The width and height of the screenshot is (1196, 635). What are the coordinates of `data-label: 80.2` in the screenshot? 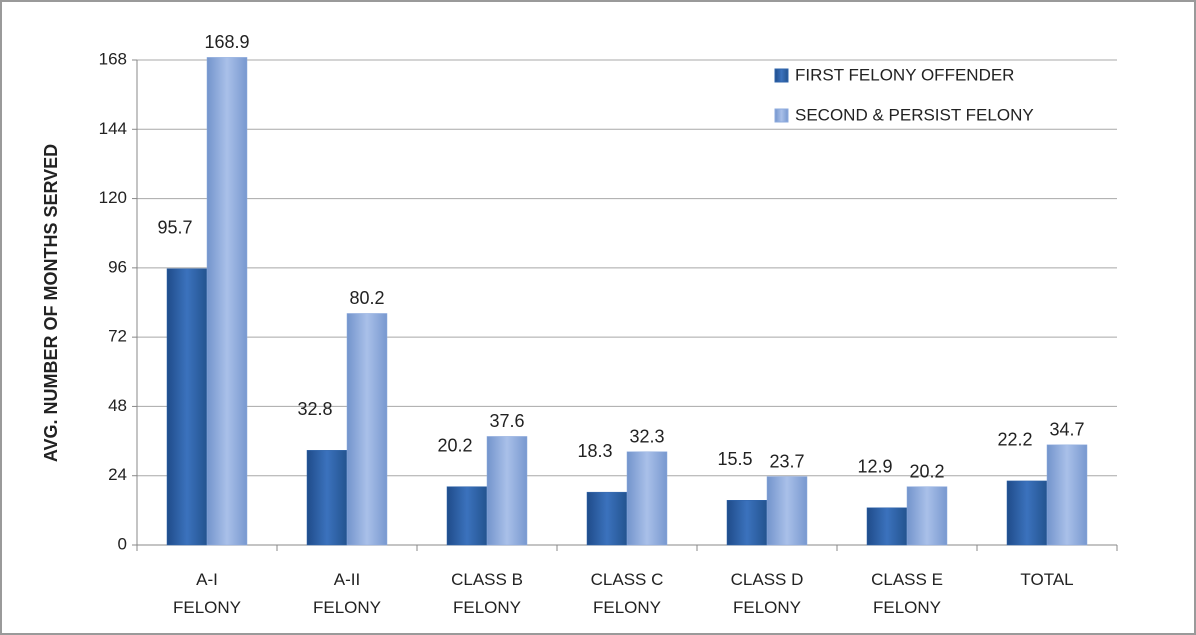 It's located at (366, 298).